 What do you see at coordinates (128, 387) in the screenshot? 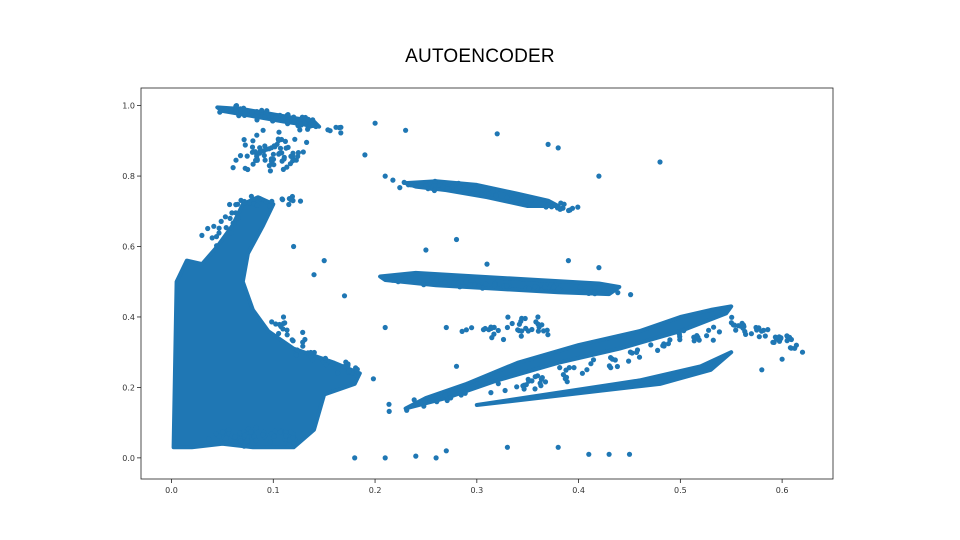
I see `y-tick-label: 0.2` at bounding box center [128, 387].